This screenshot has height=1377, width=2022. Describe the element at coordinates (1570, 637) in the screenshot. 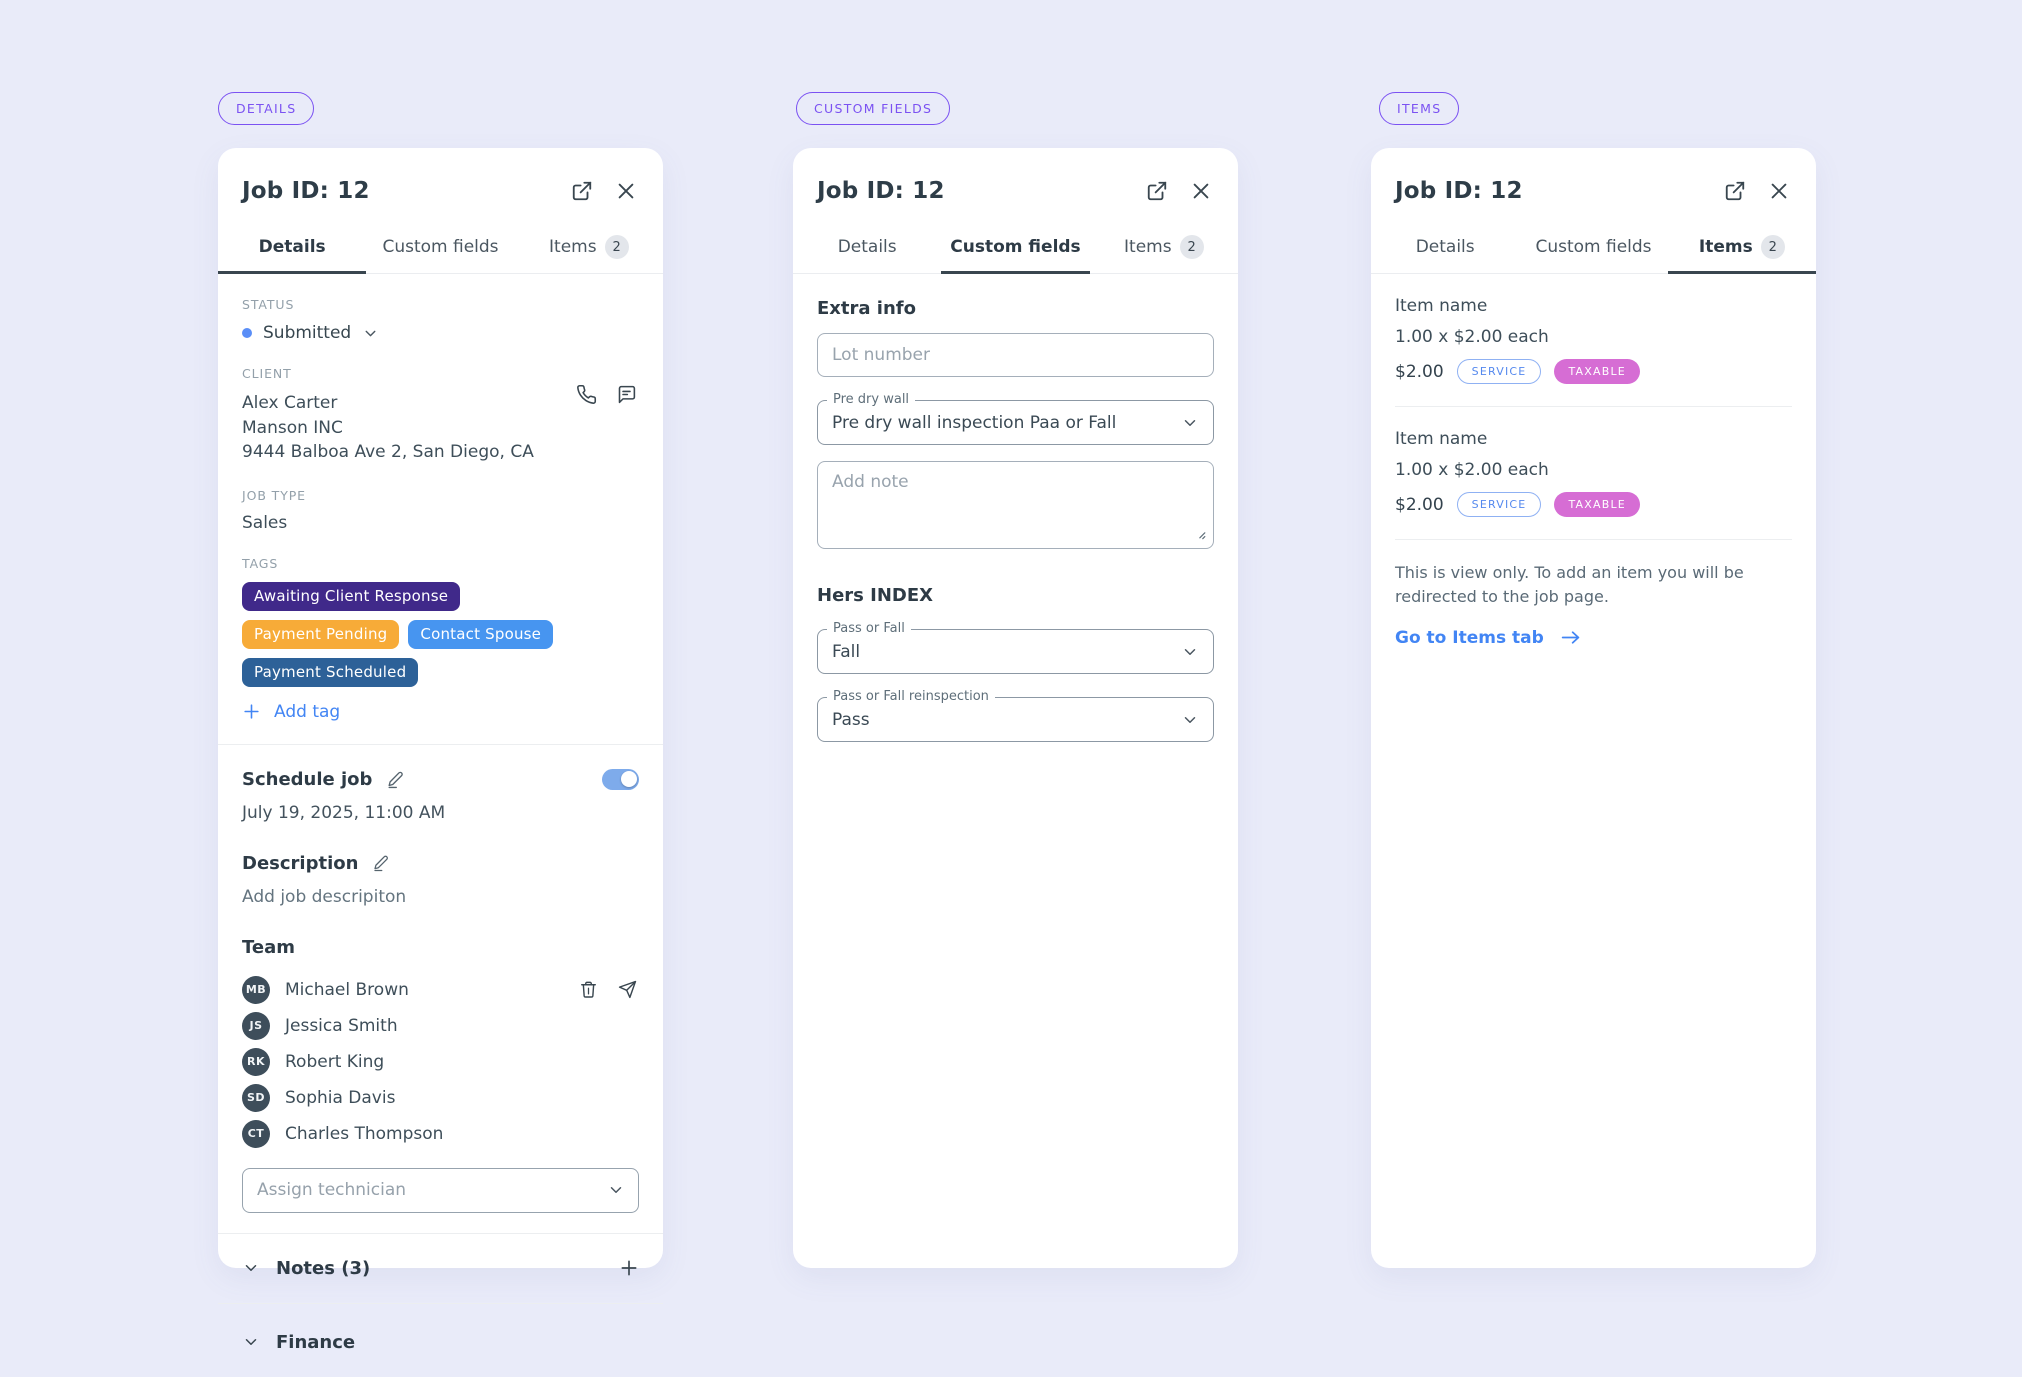

I see `arrow-right-icon` at that location.